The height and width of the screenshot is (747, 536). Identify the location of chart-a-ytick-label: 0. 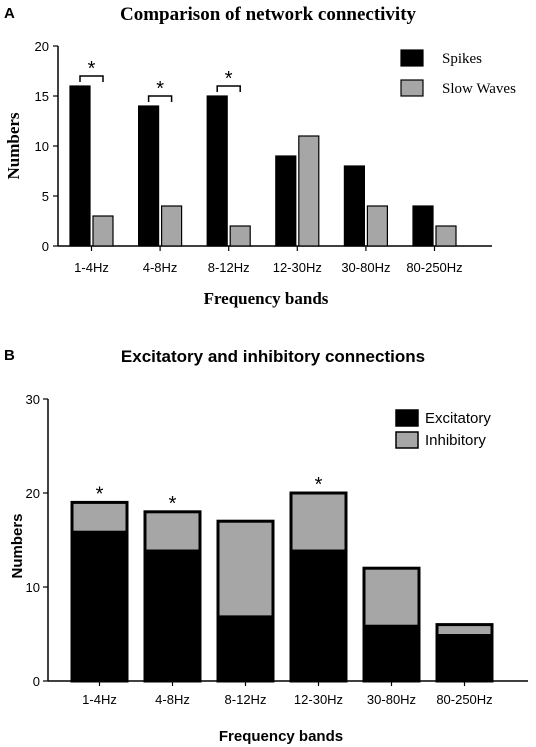
(45, 246).